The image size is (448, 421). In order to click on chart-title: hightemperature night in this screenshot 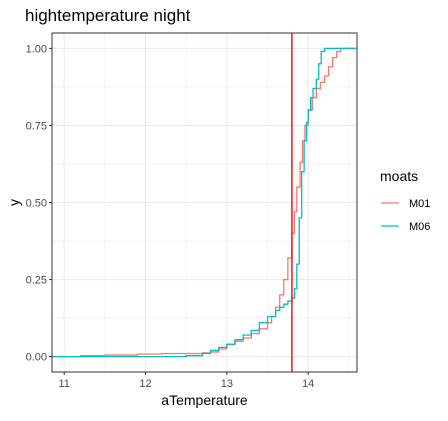, I will do `click(108, 15)`.